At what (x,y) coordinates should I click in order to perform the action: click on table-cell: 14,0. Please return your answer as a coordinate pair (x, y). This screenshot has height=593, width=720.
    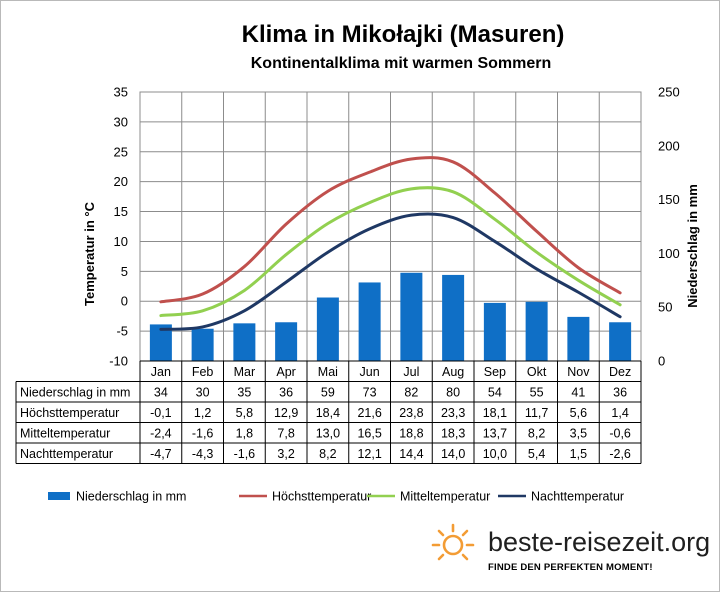
    Looking at the image, I should click on (453, 454).